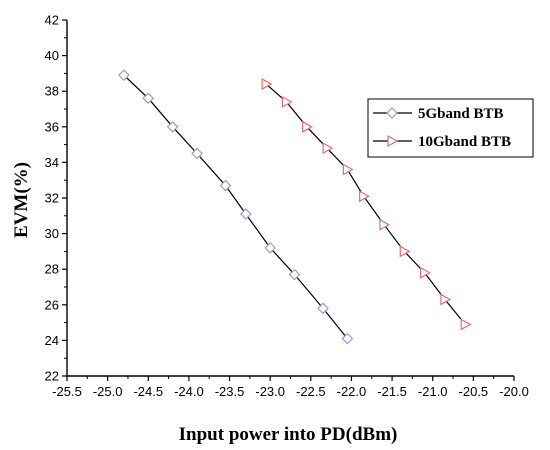 Image resolution: width=550 pixels, height=450 pixels. What do you see at coordinates (311, 391) in the screenshot?
I see `x-tick-label: -22.5` at bounding box center [311, 391].